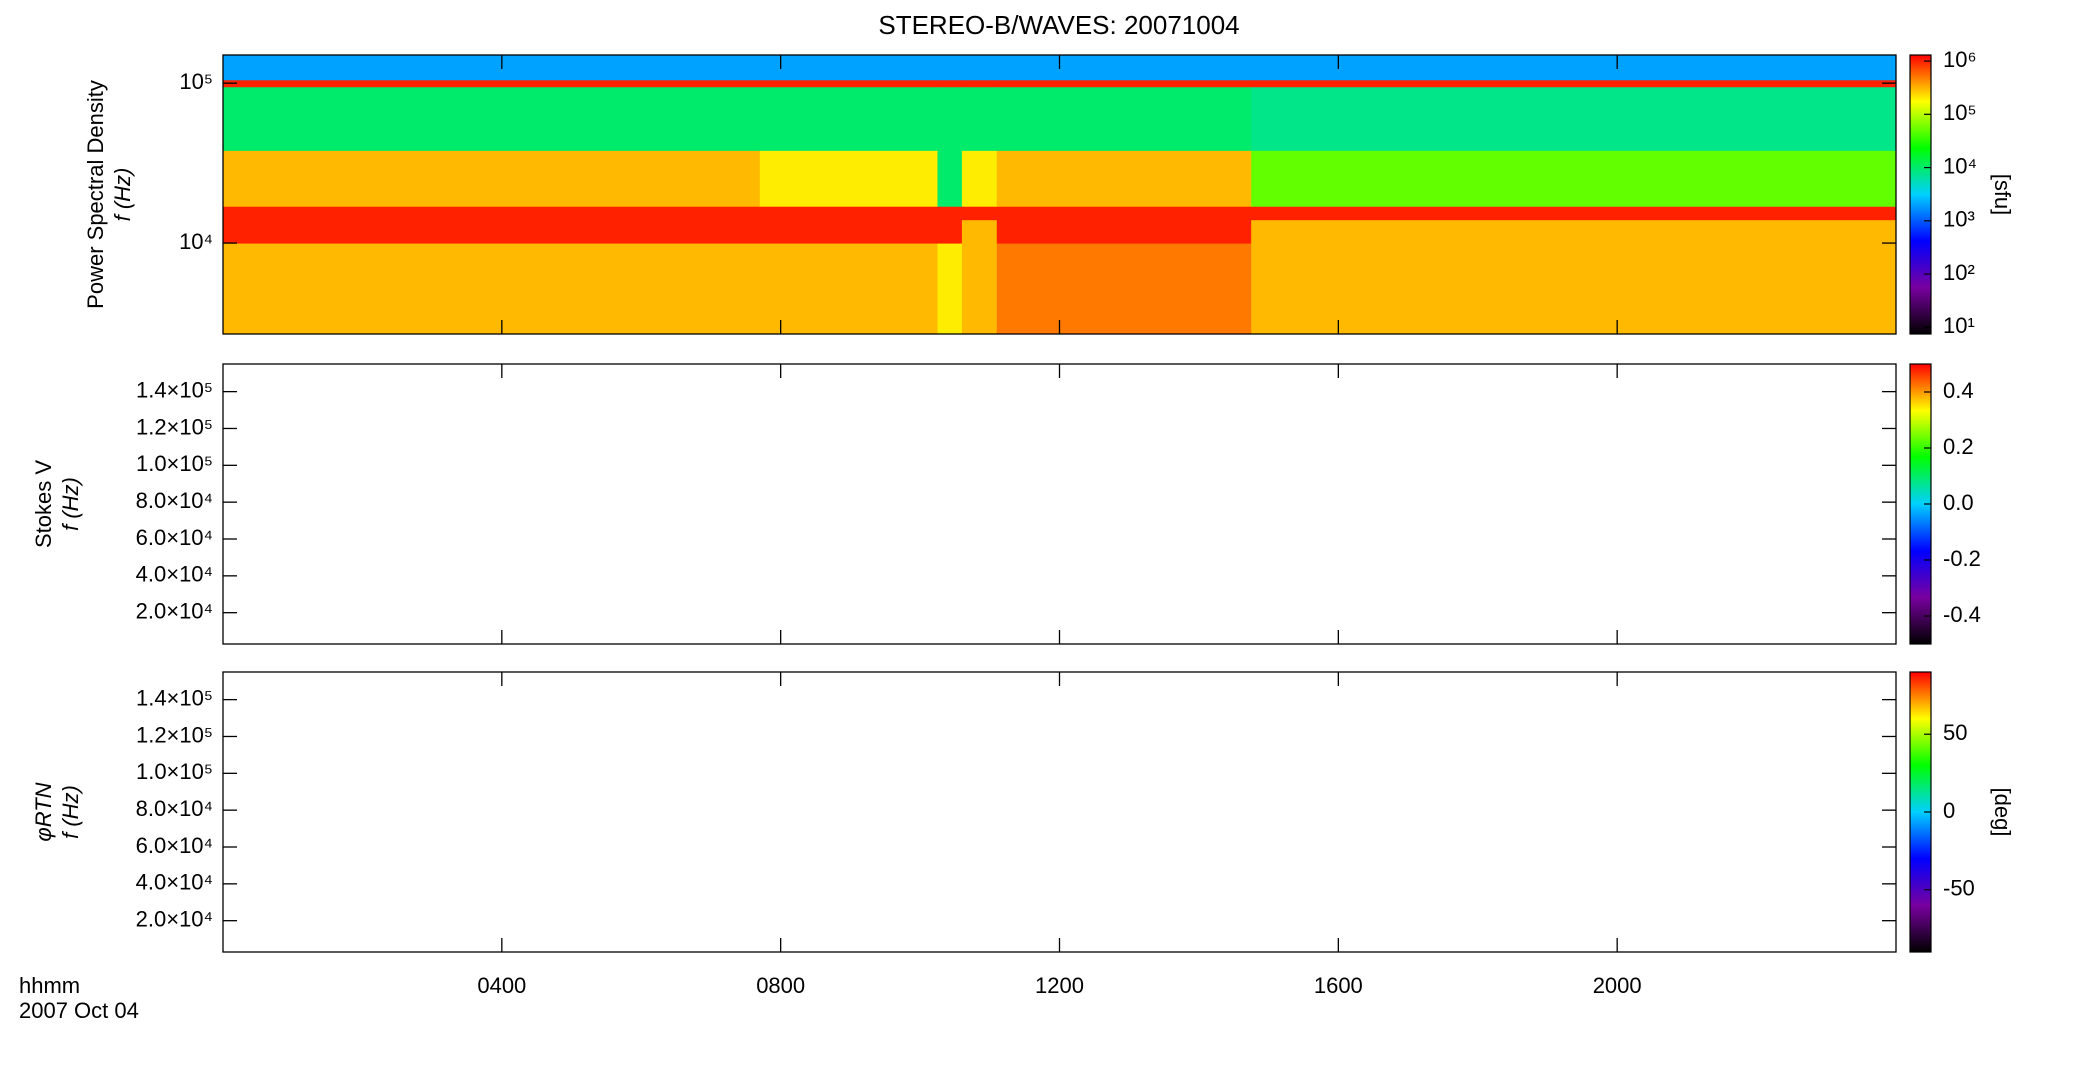 The height and width of the screenshot is (1080, 2096). Describe the element at coordinates (2002, 812) in the screenshot. I see `colorbar-label: [deg]` at that location.